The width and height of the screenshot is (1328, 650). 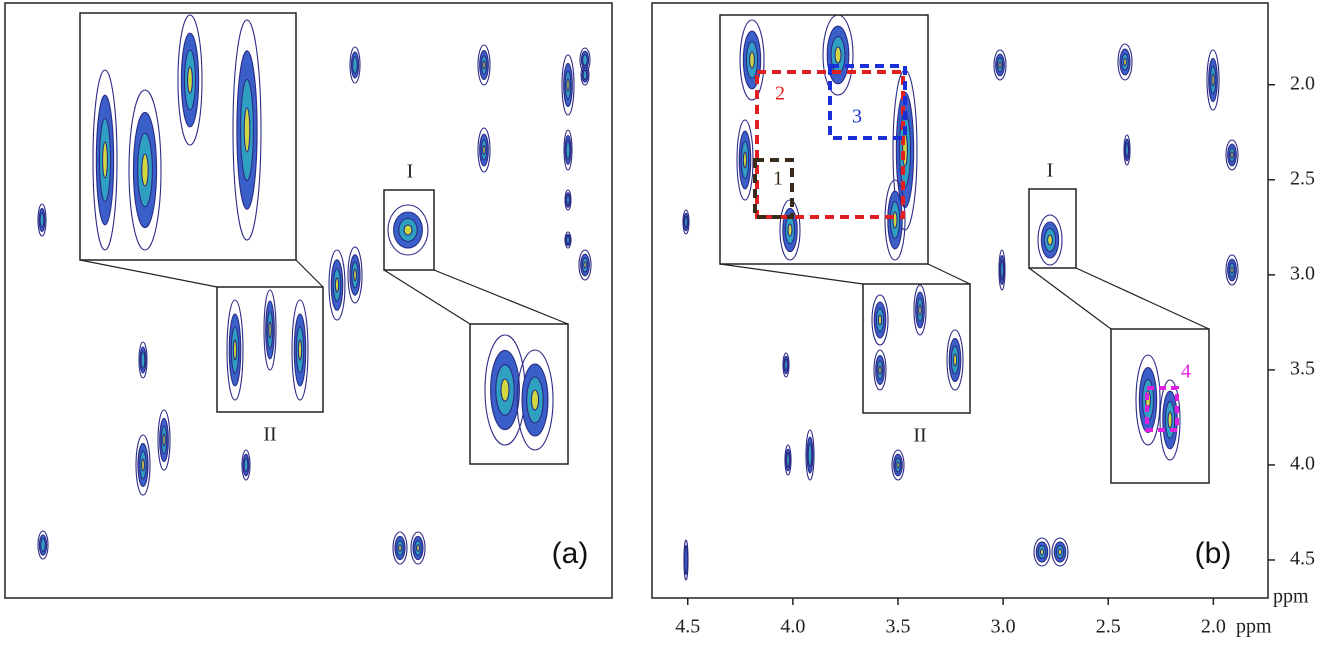 What do you see at coordinates (1302, 464) in the screenshot?
I see `y-tick-label: 4.0` at bounding box center [1302, 464].